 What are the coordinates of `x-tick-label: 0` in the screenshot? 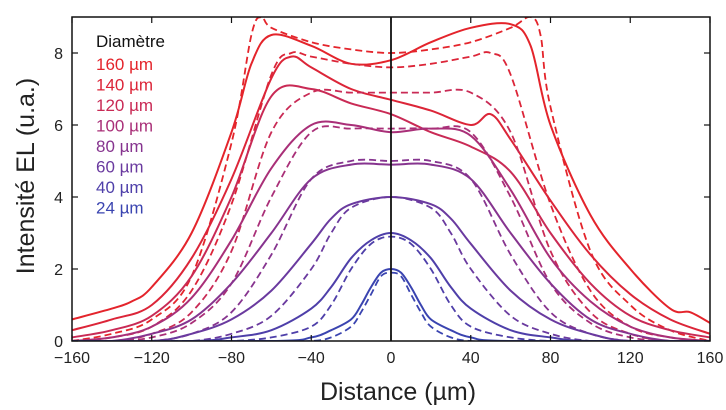 It's located at (391, 358).